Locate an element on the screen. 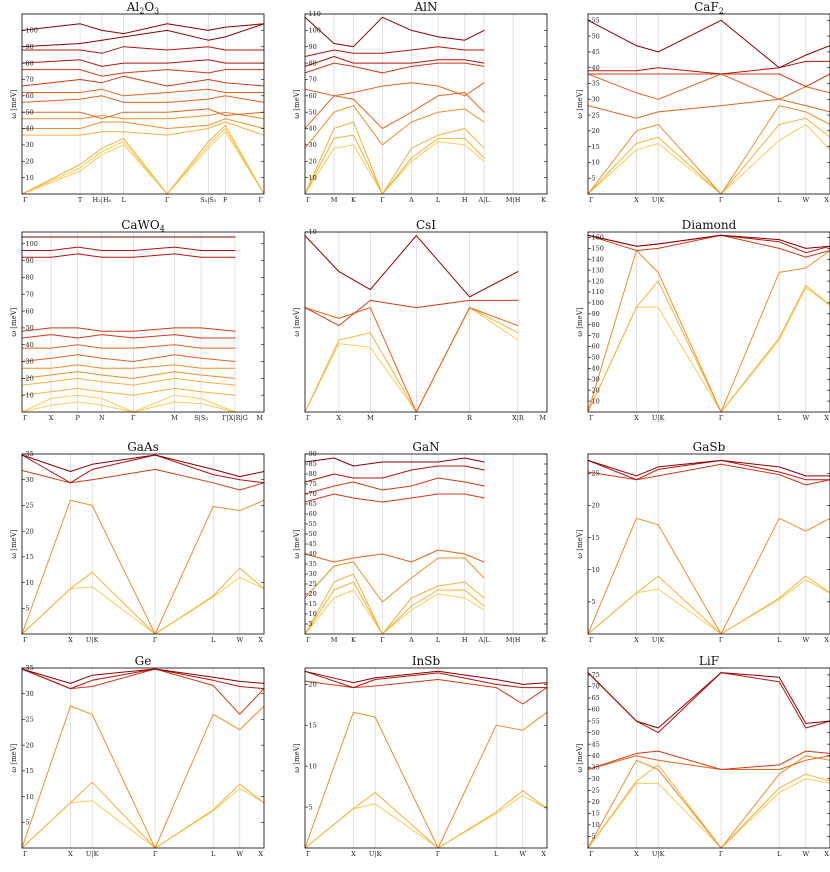 The width and height of the screenshot is (830, 872). x-tick-label: X|R is located at coordinates (518, 418).